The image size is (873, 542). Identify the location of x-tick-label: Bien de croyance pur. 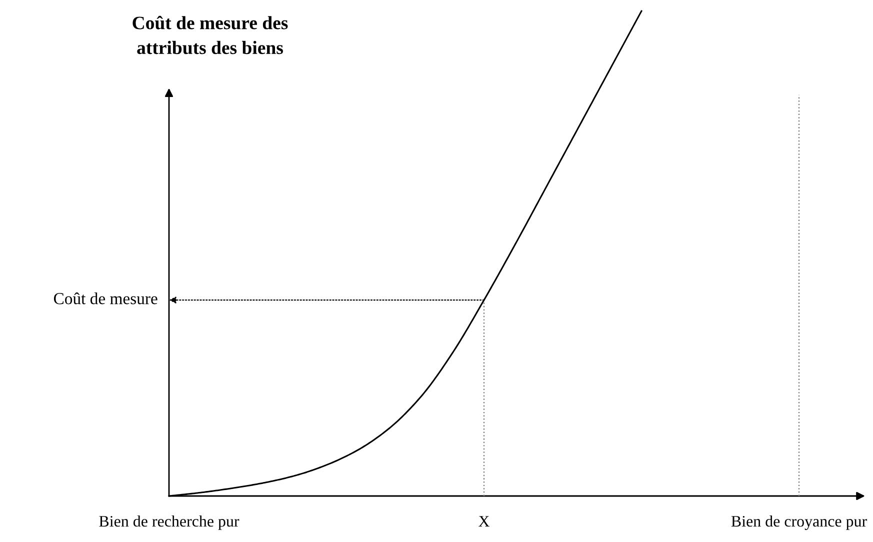
(799, 522).